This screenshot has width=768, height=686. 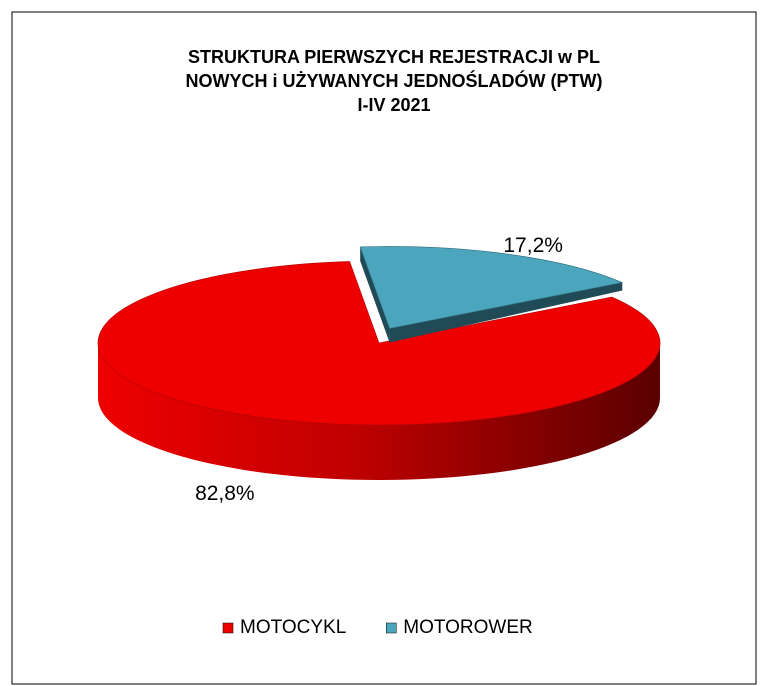 What do you see at coordinates (393, 105) in the screenshot?
I see `chart-title: I-IV 2021` at bounding box center [393, 105].